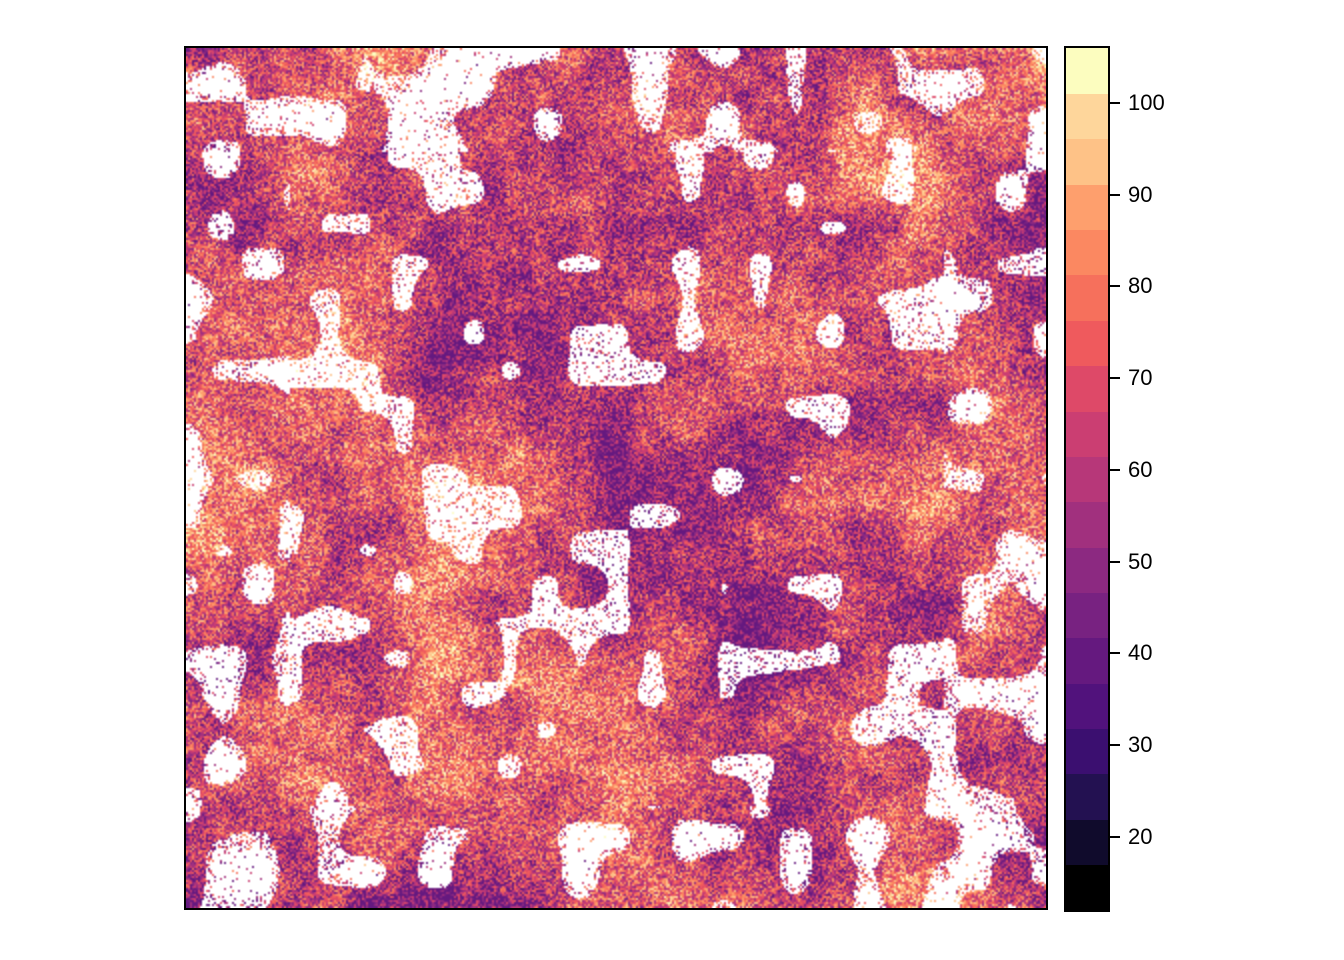 The image size is (1344, 960). I want to click on legend-tick-label: 60, so click(1140, 469).